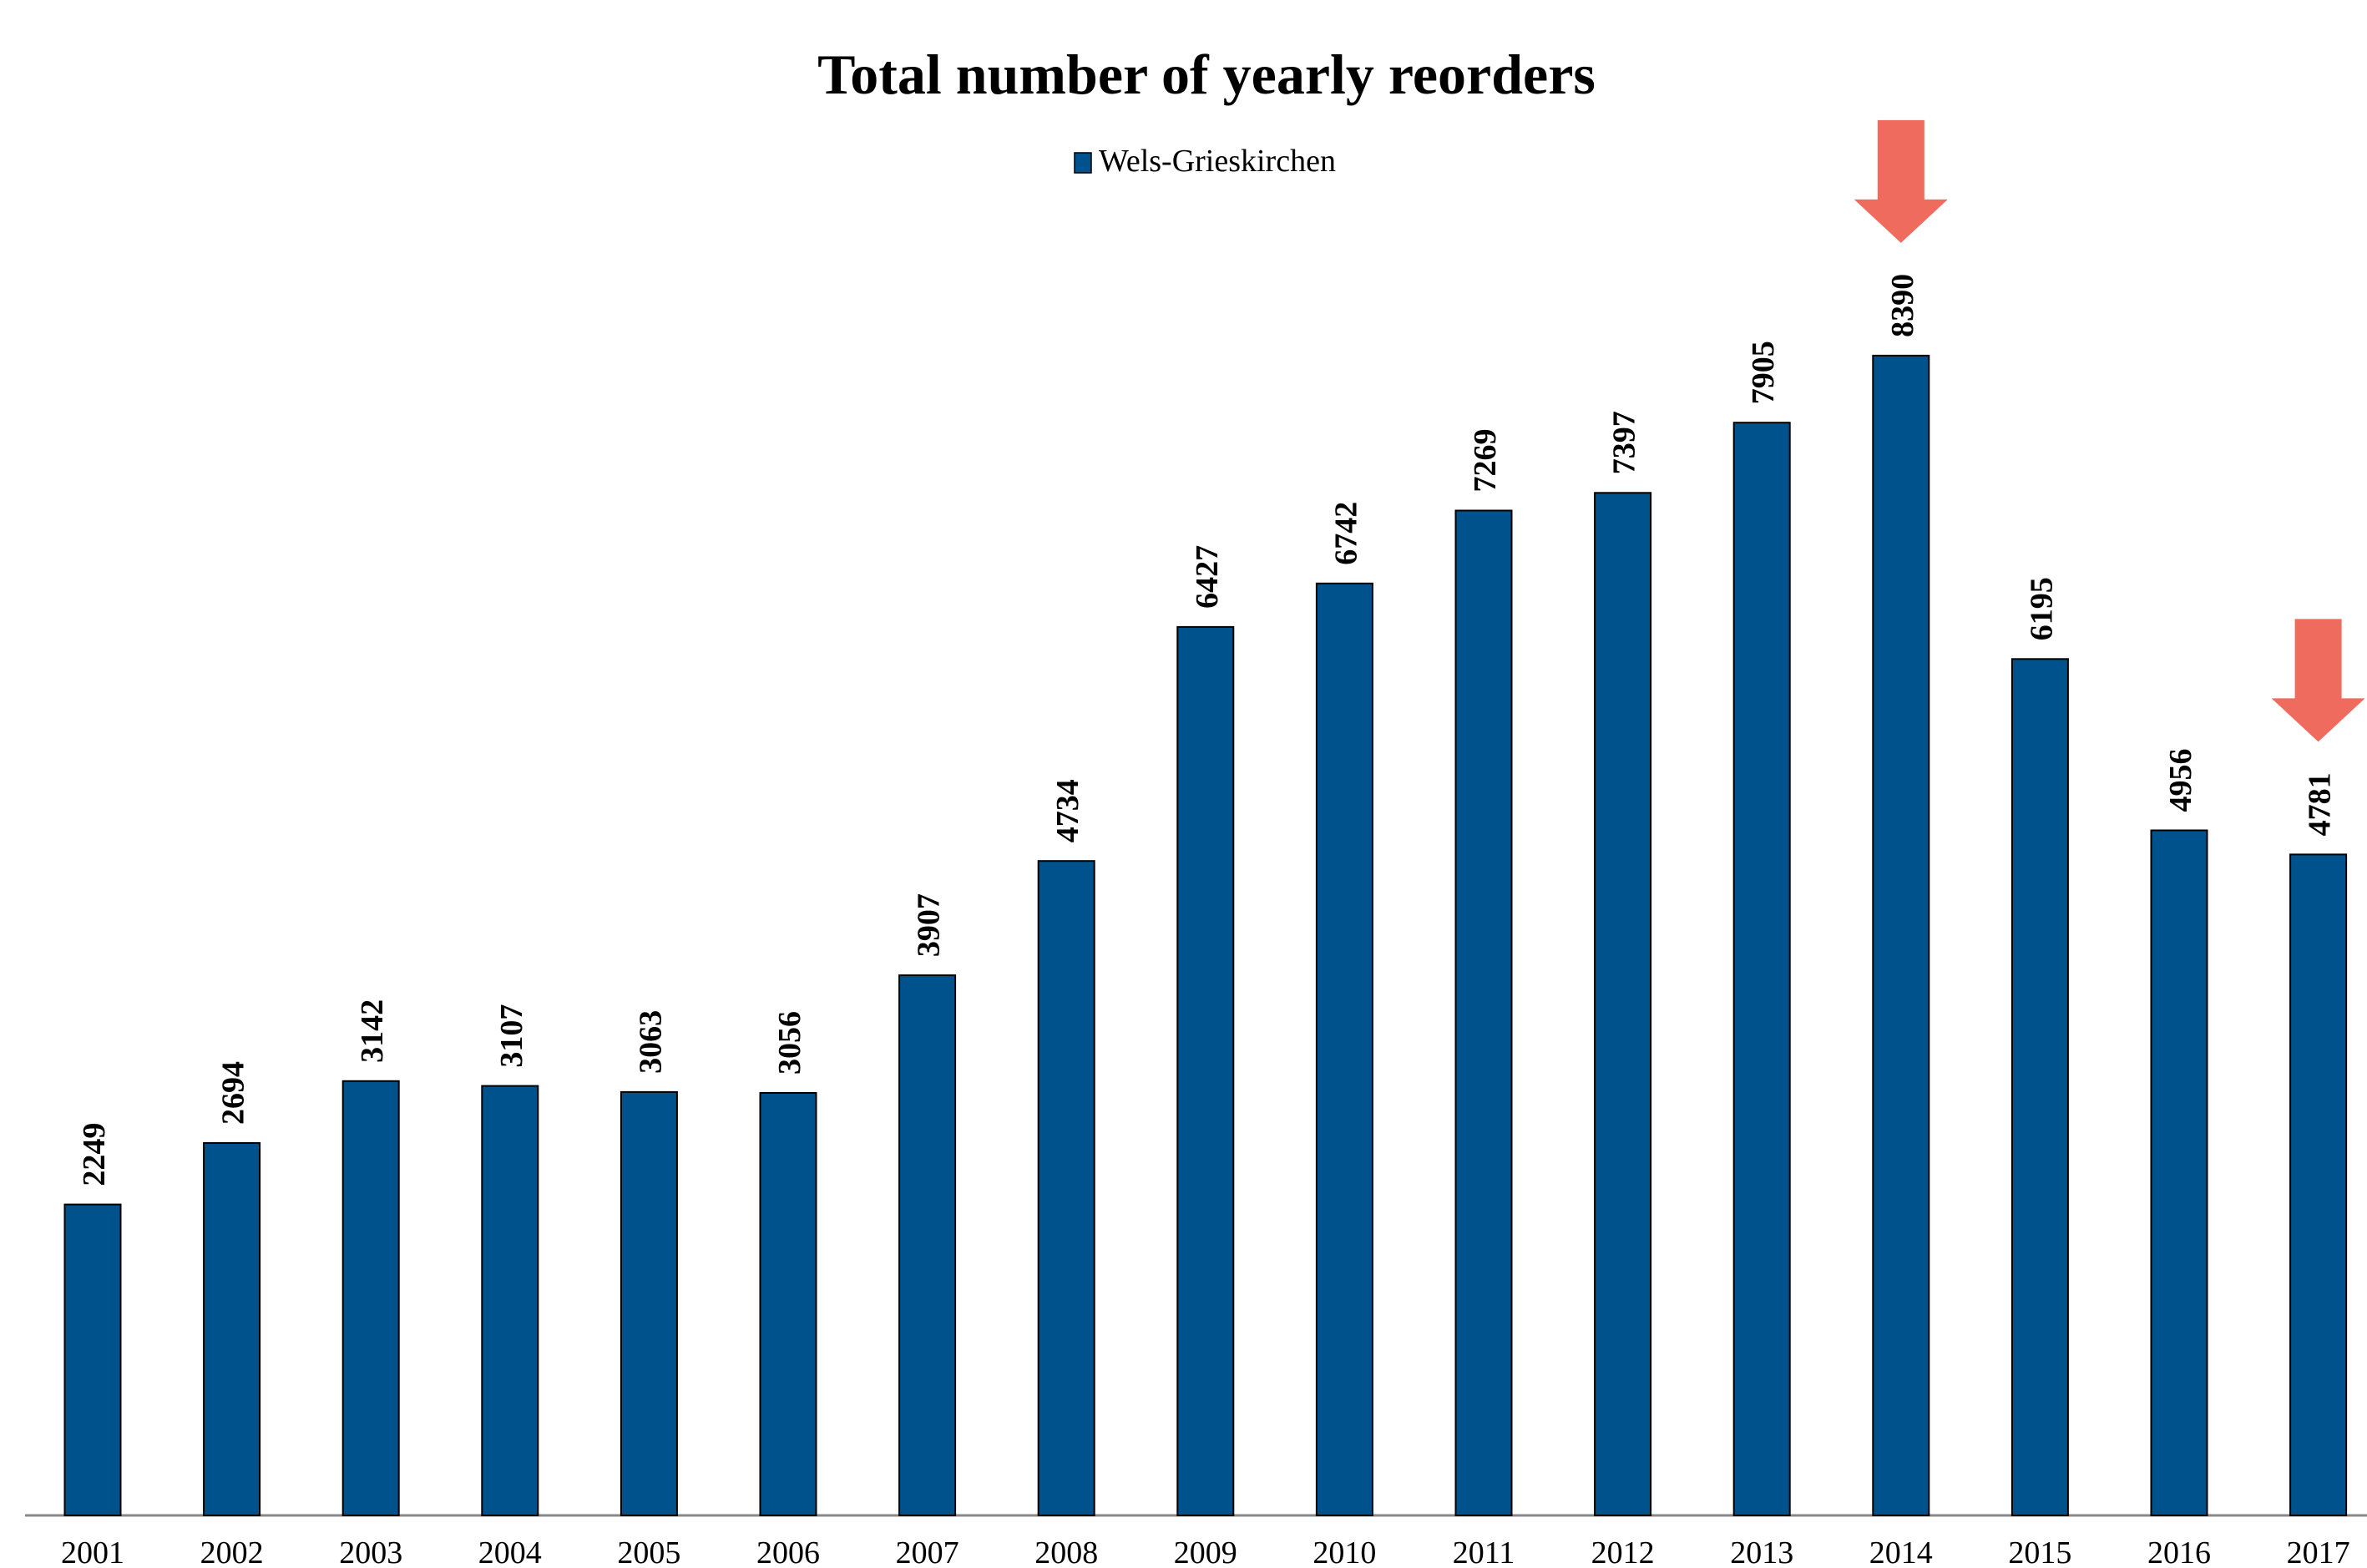 The image size is (2367, 1568). I want to click on data-label-2002: 2694, so click(233, 1093).